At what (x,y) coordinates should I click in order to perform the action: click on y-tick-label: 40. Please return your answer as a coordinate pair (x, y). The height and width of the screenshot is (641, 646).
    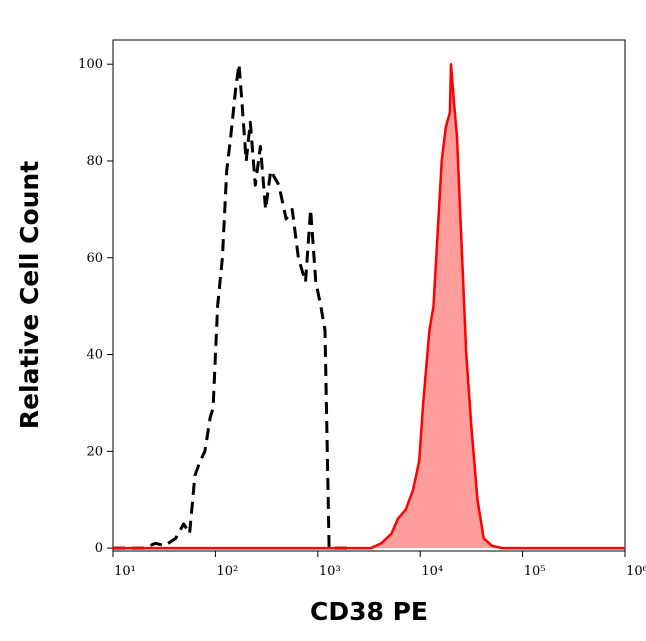
    Looking at the image, I should click on (94, 355).